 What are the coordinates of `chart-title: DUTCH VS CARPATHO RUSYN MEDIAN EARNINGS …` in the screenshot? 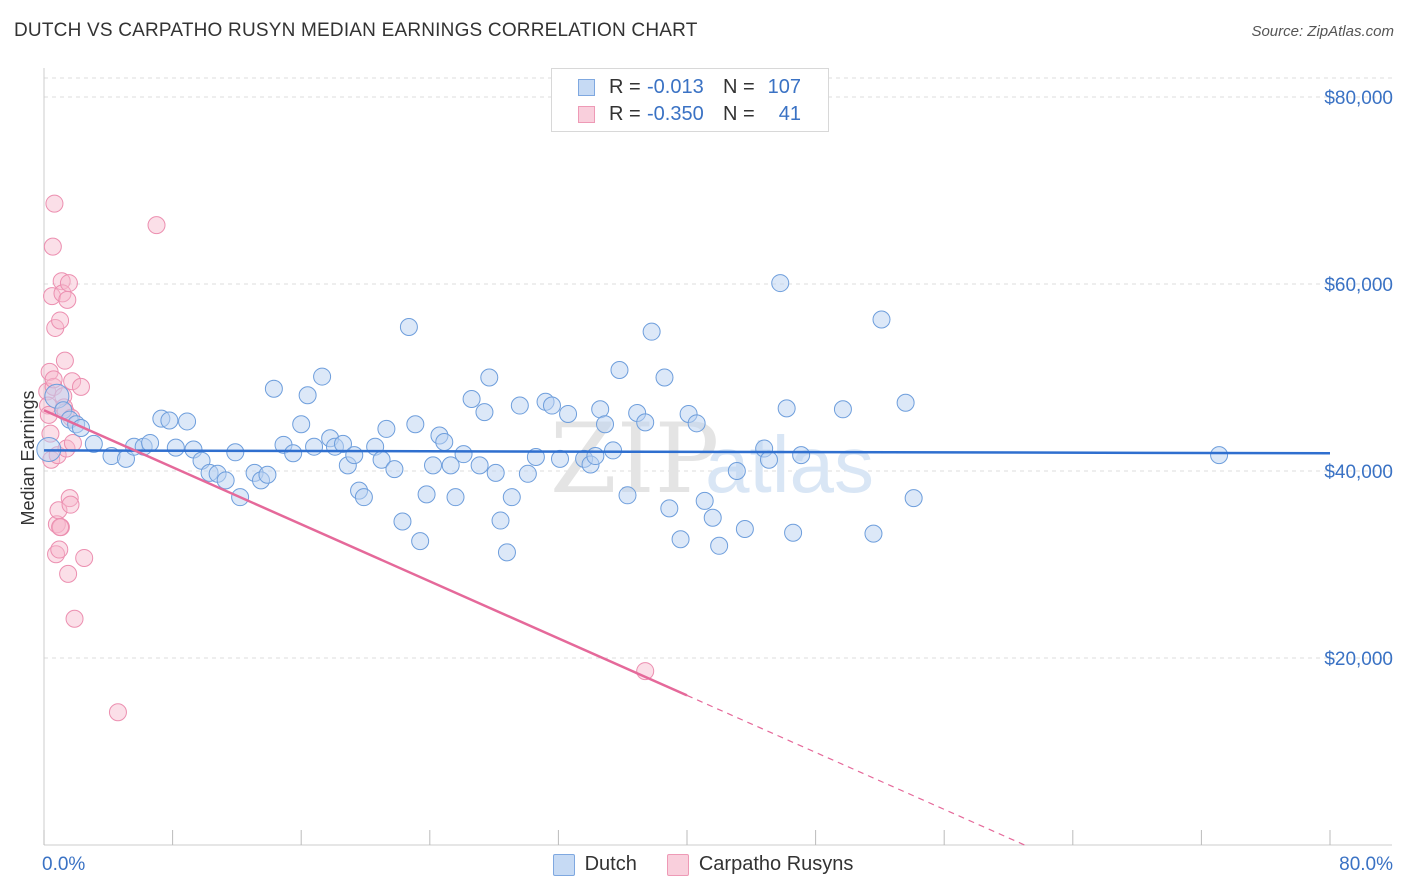 It's located at (356, 30).